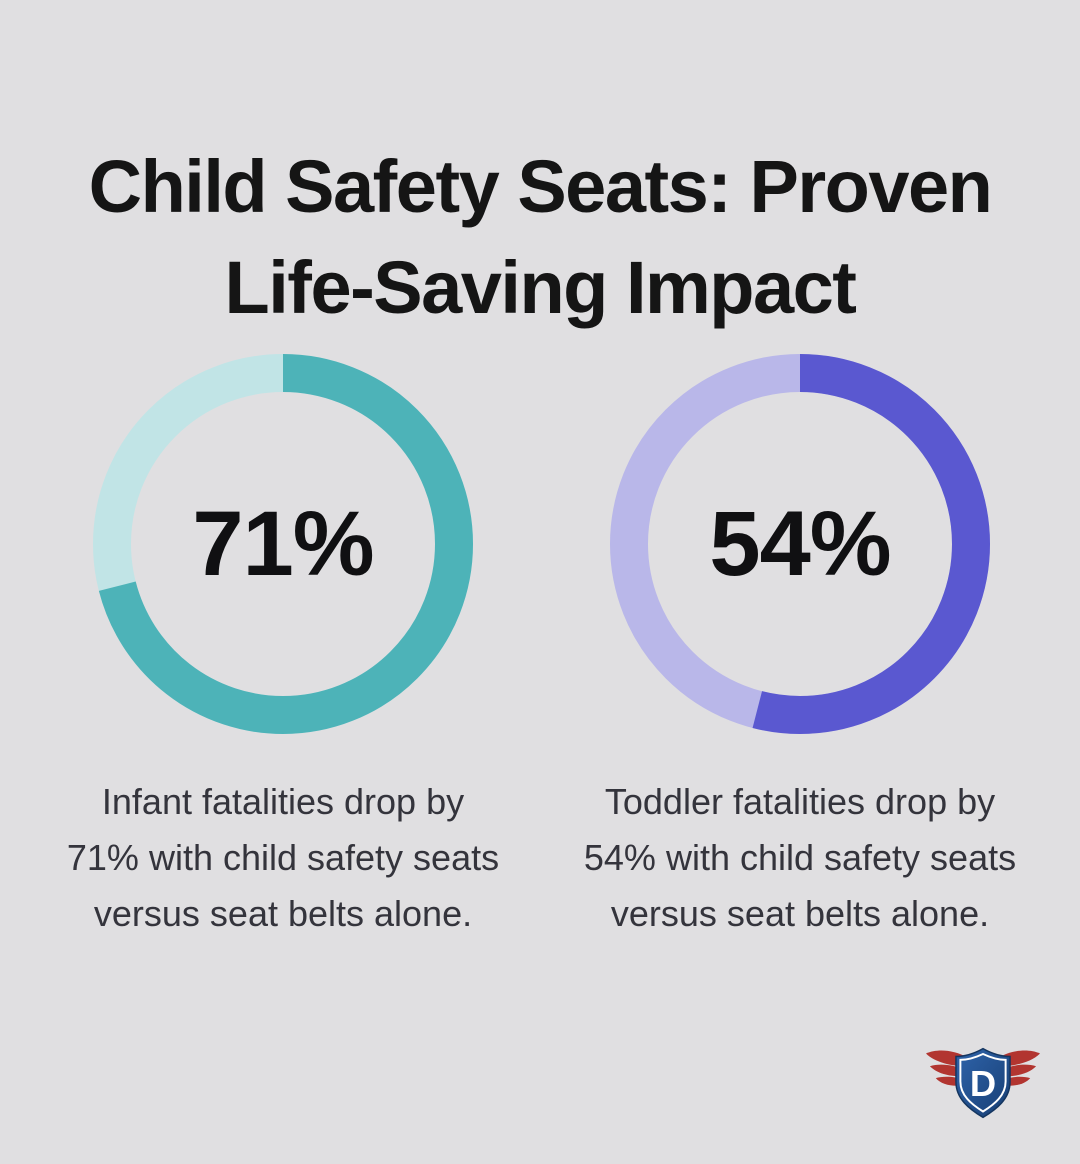 This screenshot has height=1164, width=1080. What do you see at coordinates (540, 287) in the screenshot?
I see `page-title-line2: Life-Saving Impact` at bounding box center [540, 287].